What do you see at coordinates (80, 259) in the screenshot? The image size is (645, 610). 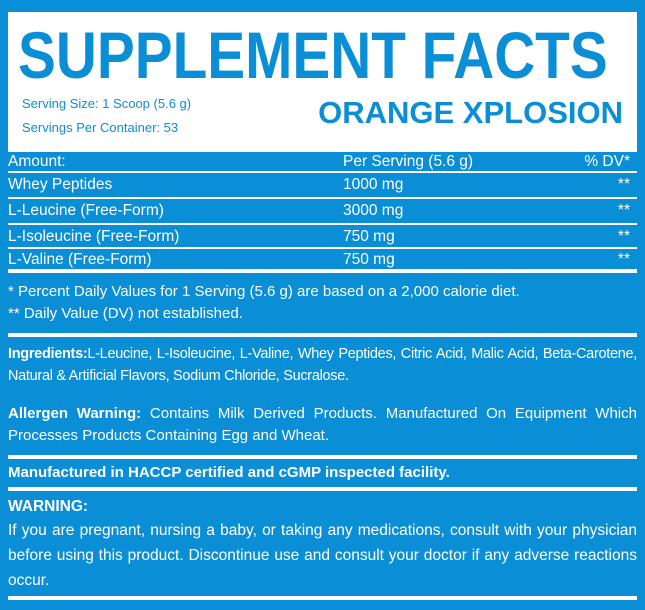 I see `nutrient-name: L-Valine (Free-Form)` at bounding box center [80, 259].